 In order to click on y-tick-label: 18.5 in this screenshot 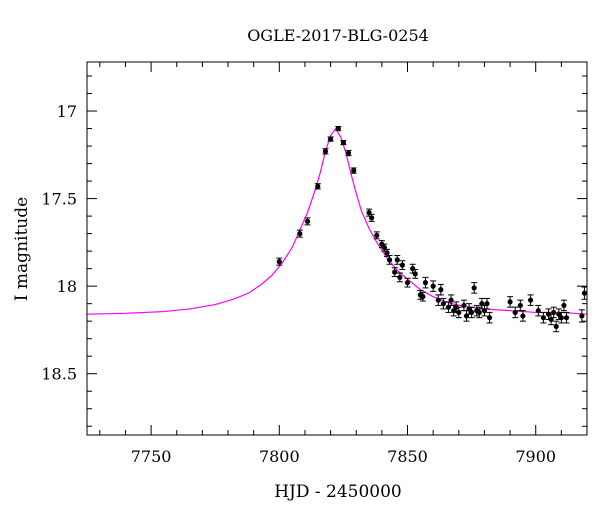, I will do `click(59, 374)`.